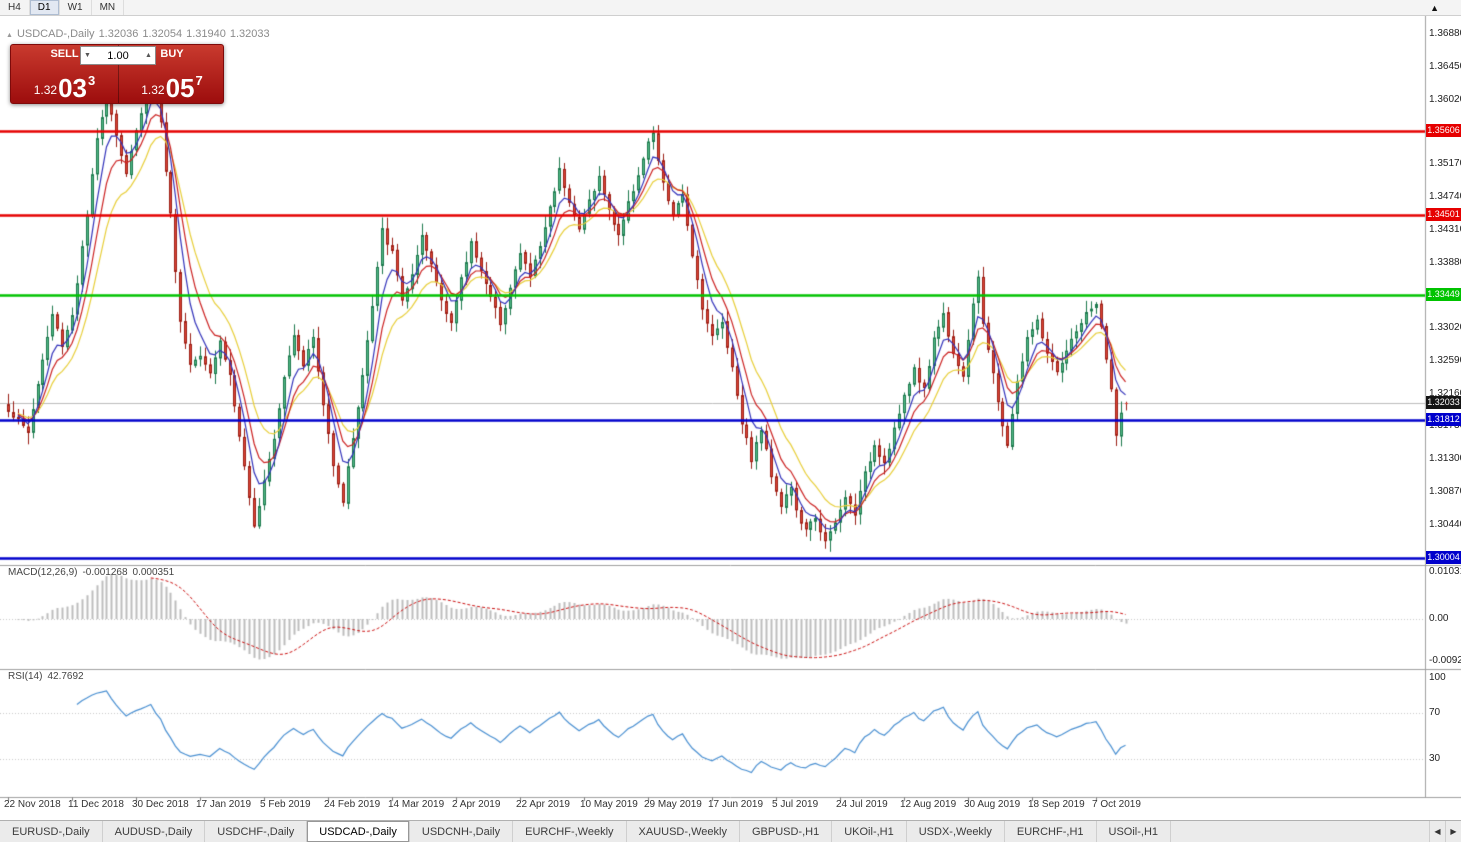 This screenshot has width=1461, height=842. What do you see at coordinates (1050, 831) in the screenshot?
I see `chart-tab-eurchf-h1: EURCHF-,H1` at bounding box center [1050, 831].